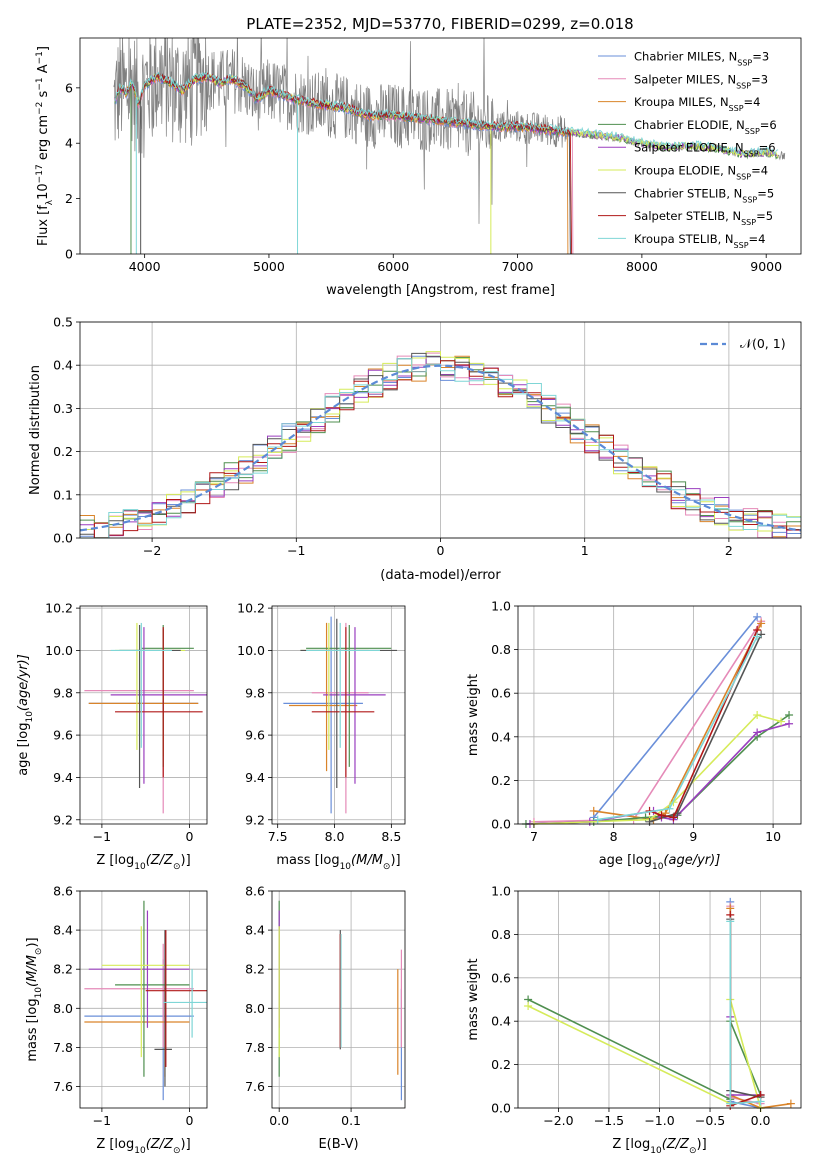 This screenshot has height=1174, width=819. What do you see at coordinates (32, 971) in the screenshot?
I see `label-part: (M/M` at bounding box center [32, 971].